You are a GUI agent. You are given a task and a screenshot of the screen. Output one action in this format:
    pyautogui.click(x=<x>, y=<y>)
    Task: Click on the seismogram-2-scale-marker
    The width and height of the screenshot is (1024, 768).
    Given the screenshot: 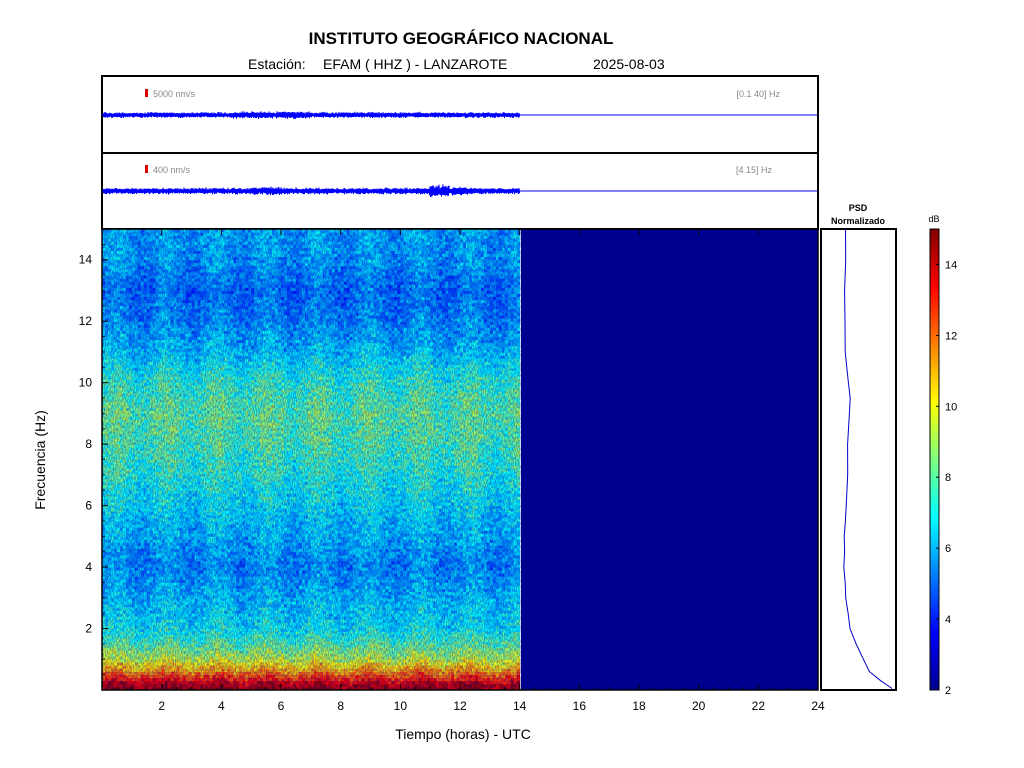 What is the action you would take?
    pyautogui.click(x=146, y=169)
    